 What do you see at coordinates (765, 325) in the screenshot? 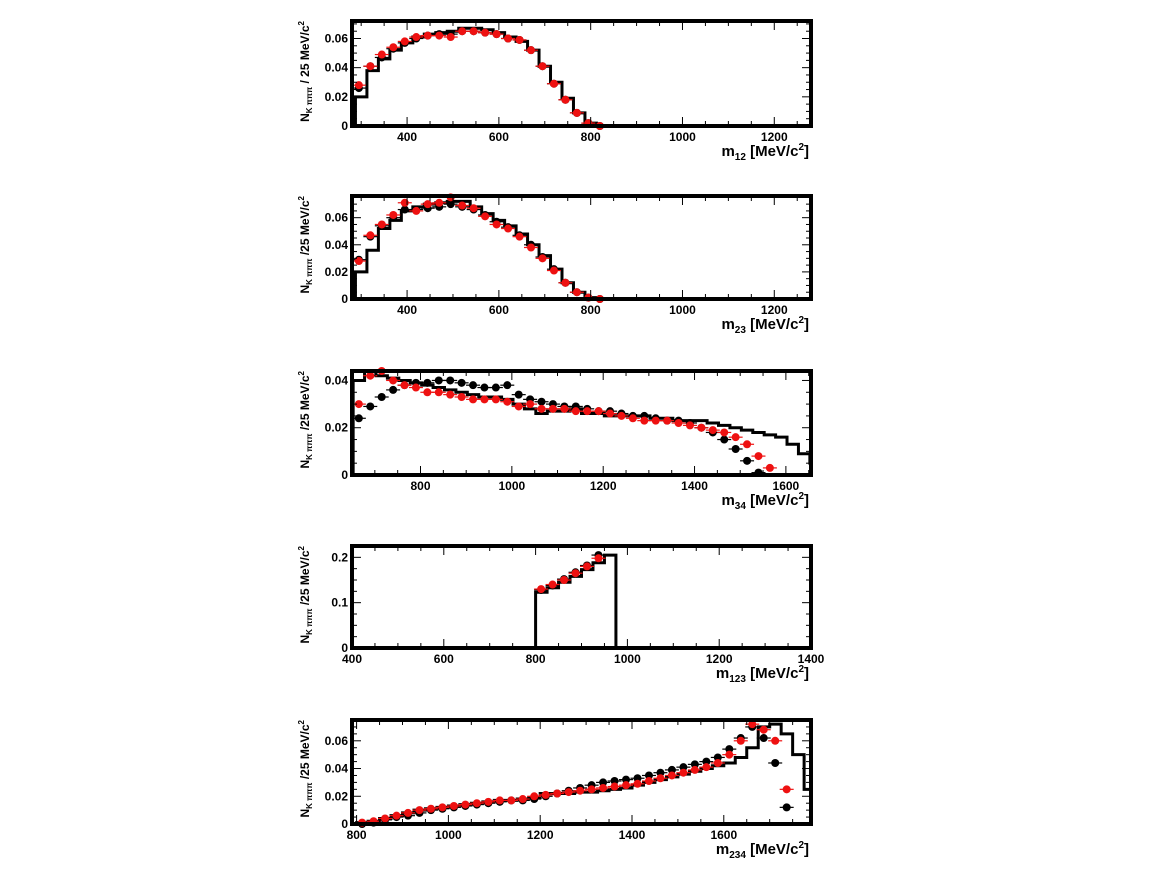
I see `x-axis-title: m23 [MeV/c2]` at bounding box center [765, 325].